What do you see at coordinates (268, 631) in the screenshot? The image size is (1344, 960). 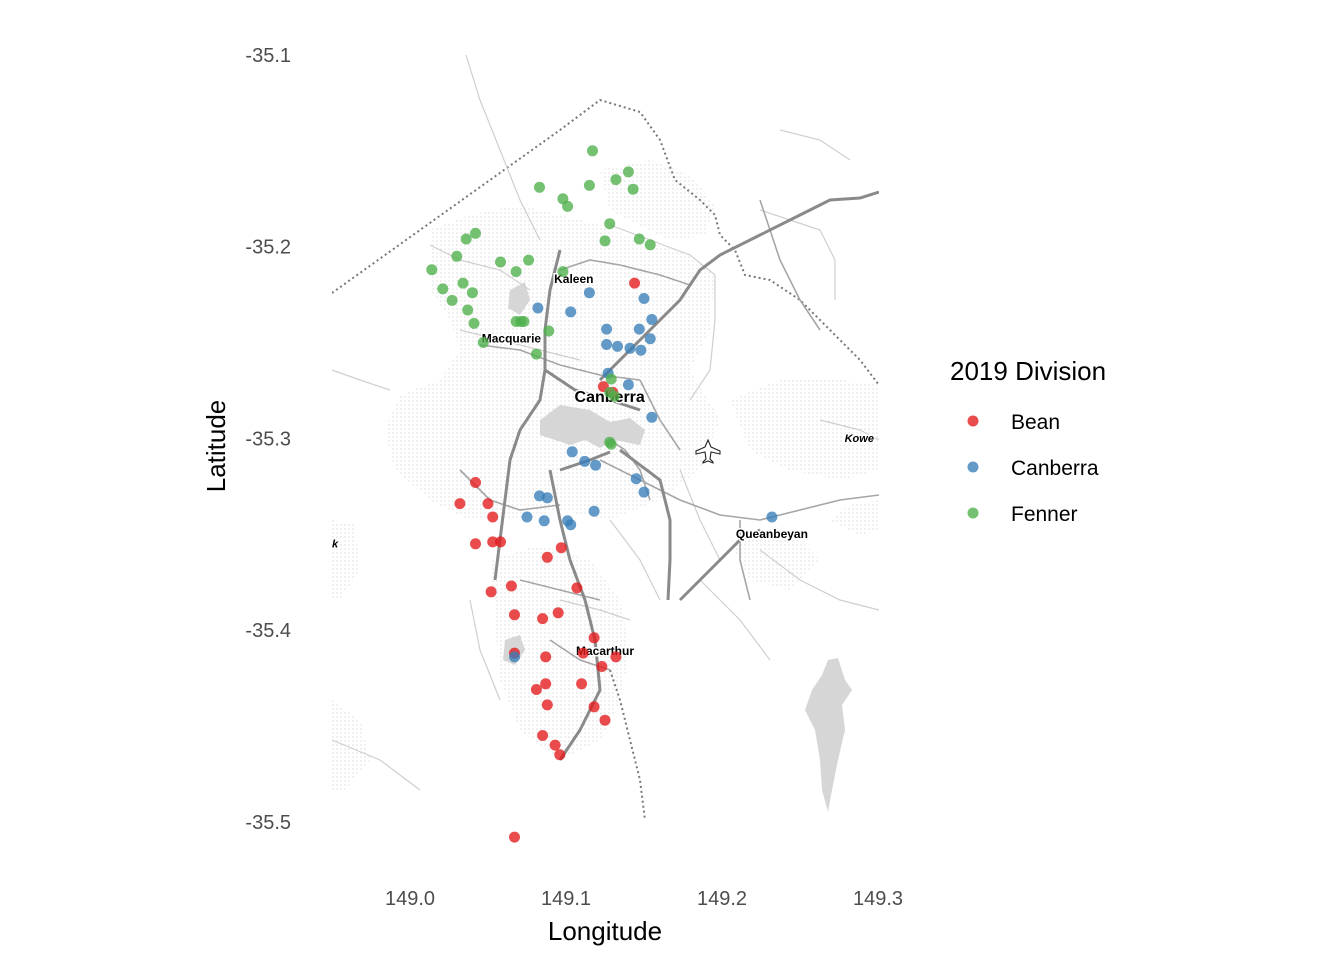 I see `y-tick-label: -35.4` at bounding box center [268, 631].